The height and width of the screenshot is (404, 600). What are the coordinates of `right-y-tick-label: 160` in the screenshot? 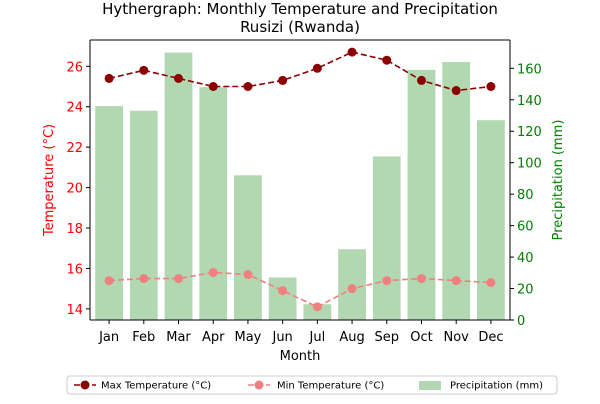 It's located at (529, 69).